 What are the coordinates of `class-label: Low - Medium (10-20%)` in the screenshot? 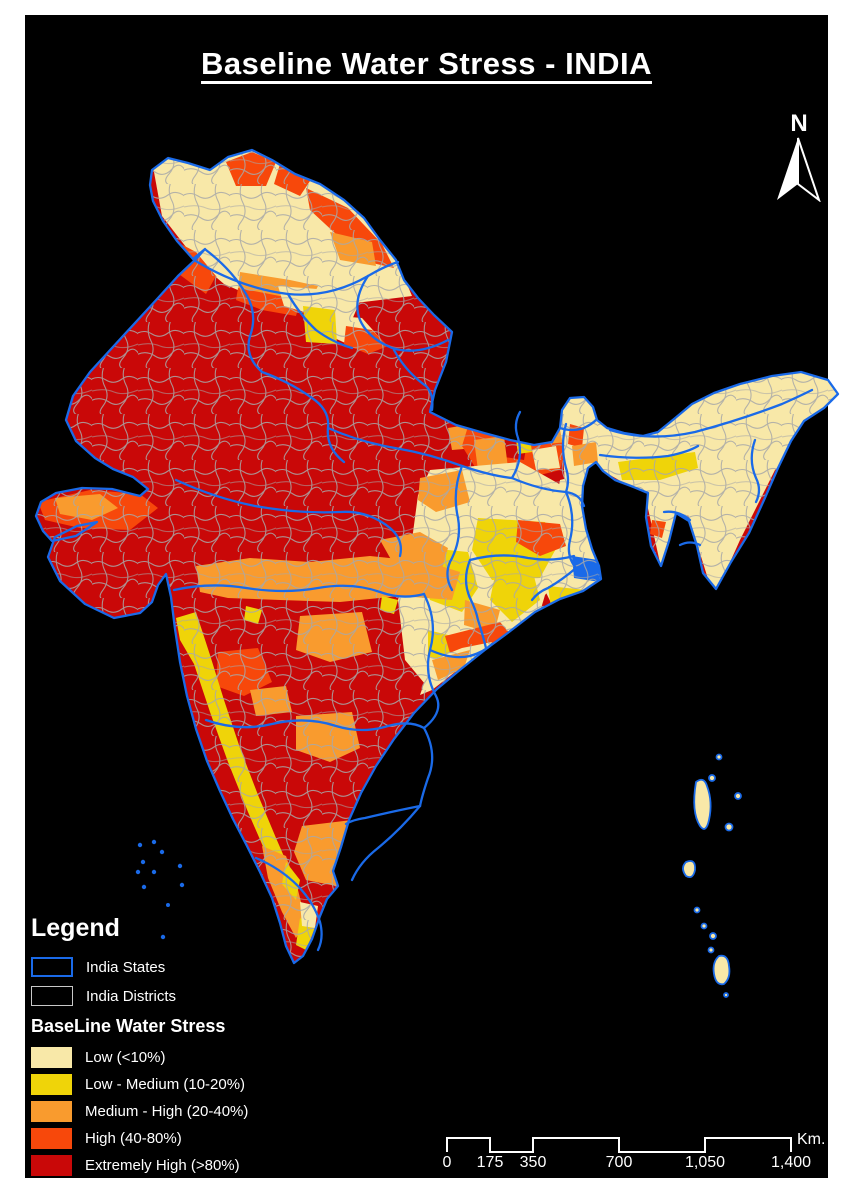 It's located at (165, 1084).